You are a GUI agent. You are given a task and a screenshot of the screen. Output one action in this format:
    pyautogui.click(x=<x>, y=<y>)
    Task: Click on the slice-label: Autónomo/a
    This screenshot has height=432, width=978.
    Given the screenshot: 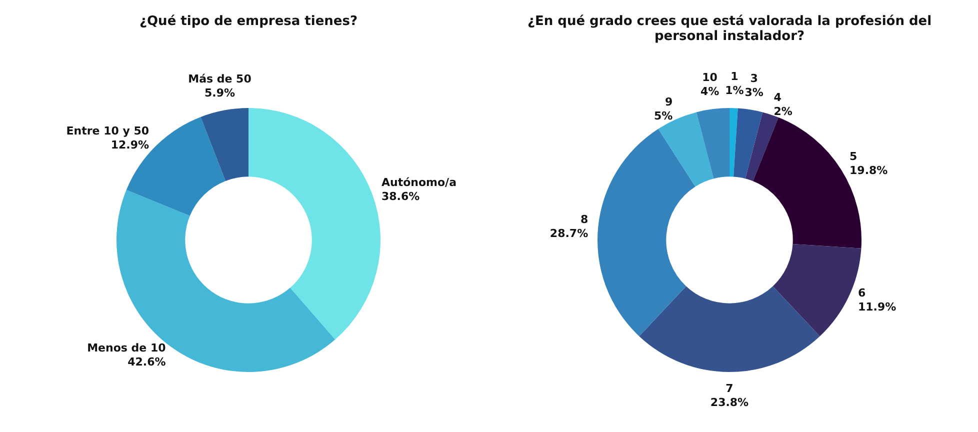 What is the action you would take?
    pyautogui.click(x=419, y=183)
    